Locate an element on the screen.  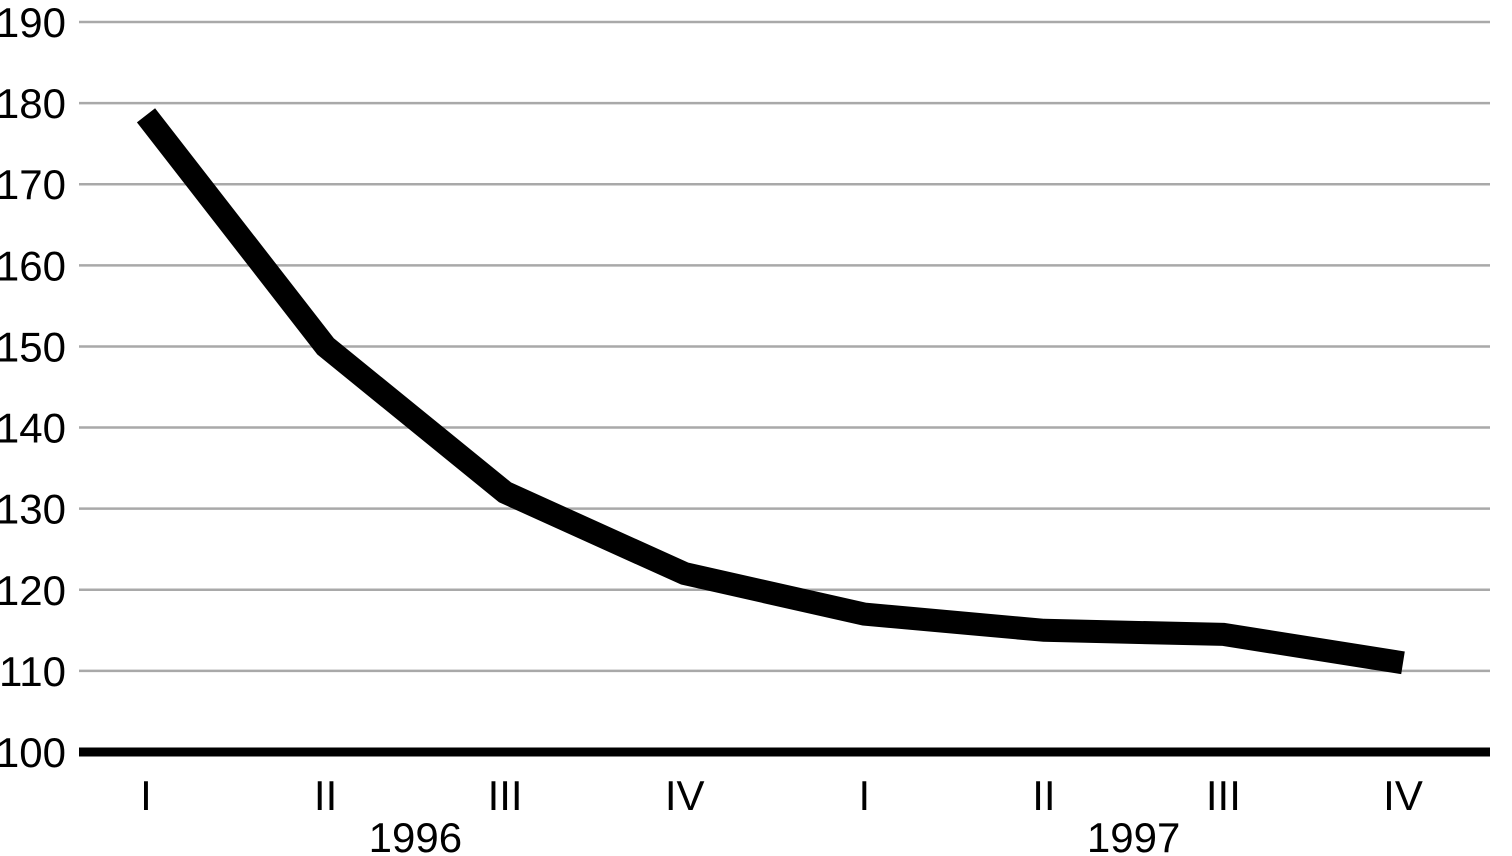
y-tick-label-110: 110 is located at coordinates (33, 671).